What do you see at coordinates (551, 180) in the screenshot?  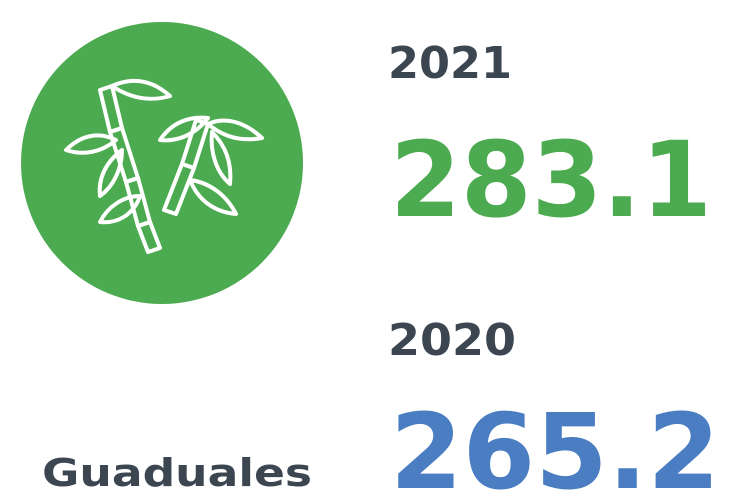 I see `value: 283.1` at bounding box center [551, 180].